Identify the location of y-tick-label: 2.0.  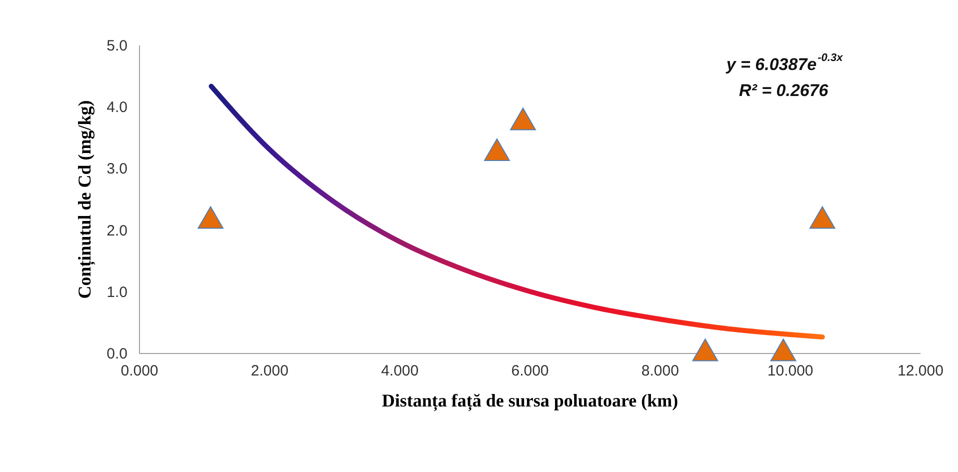
(117, 231).